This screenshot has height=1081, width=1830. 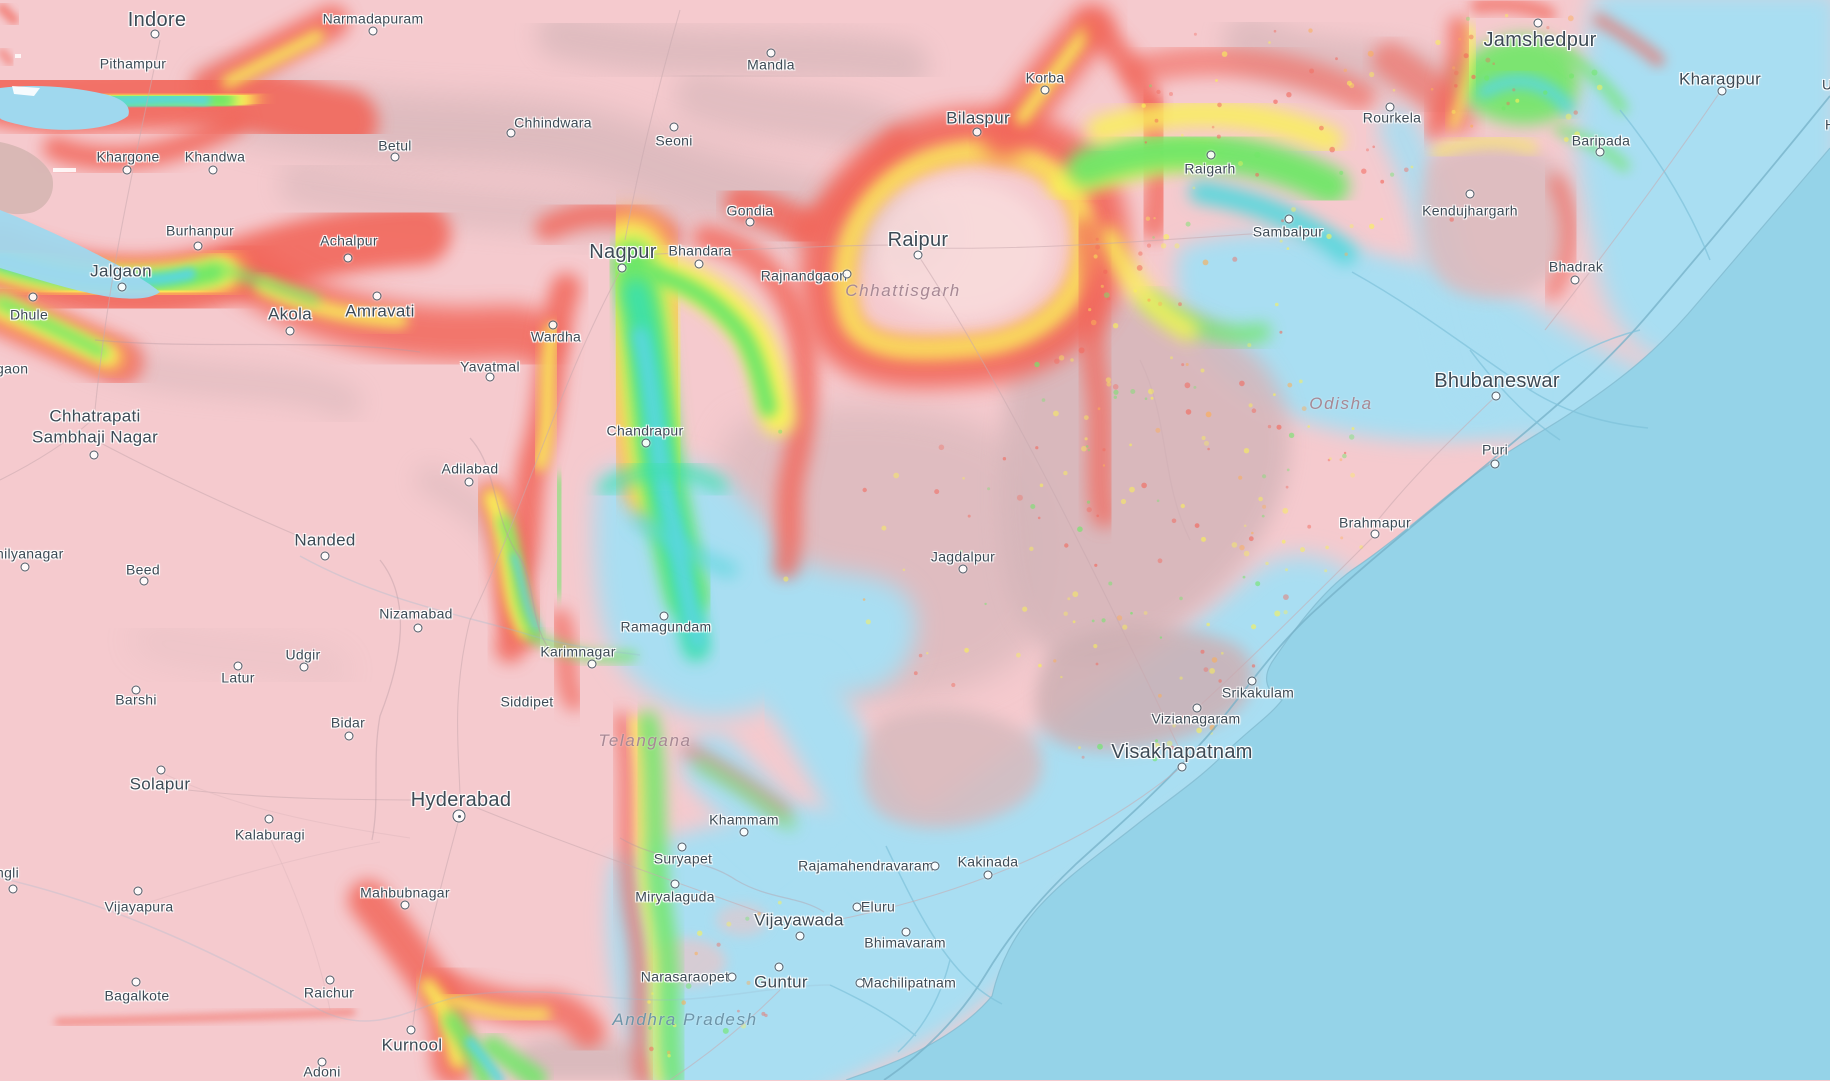 I want to click on city-label: Suryapet, so click(x=683, y=858).